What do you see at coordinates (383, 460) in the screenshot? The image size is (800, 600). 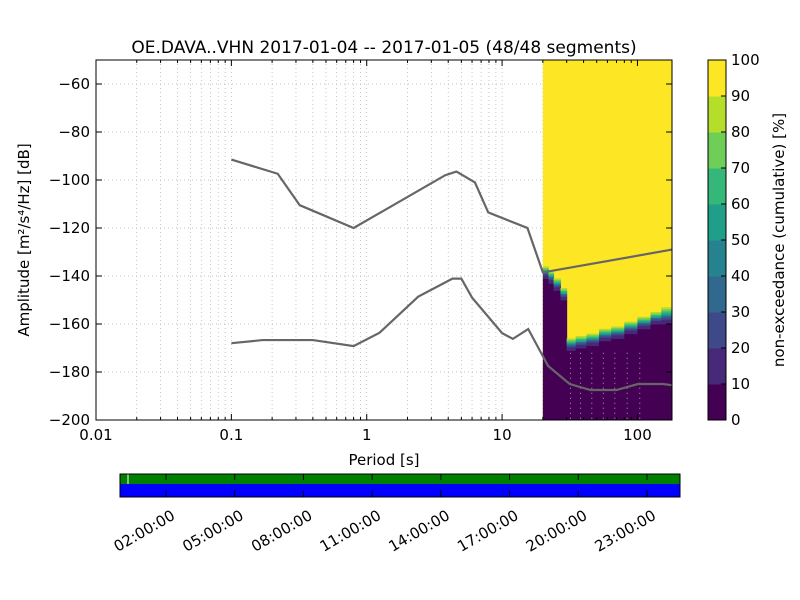 I see `x-axis-label: Period [s]` at bounding box center [383, 460].